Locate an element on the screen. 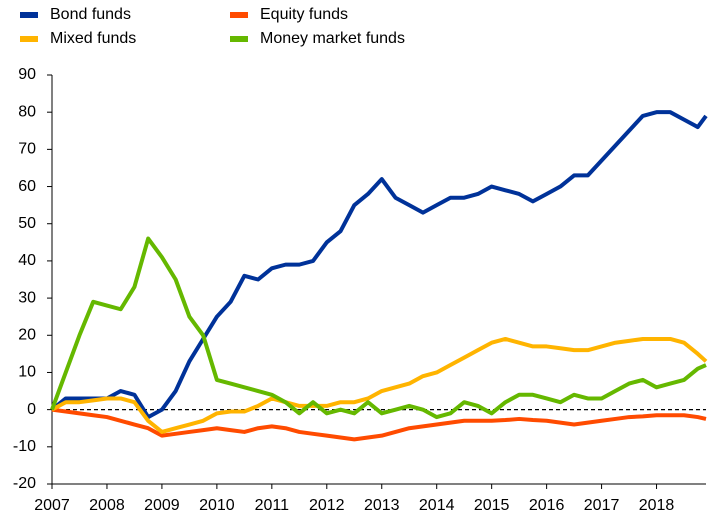  x-tick-label: 2016 is located at coordinates (547, 505).